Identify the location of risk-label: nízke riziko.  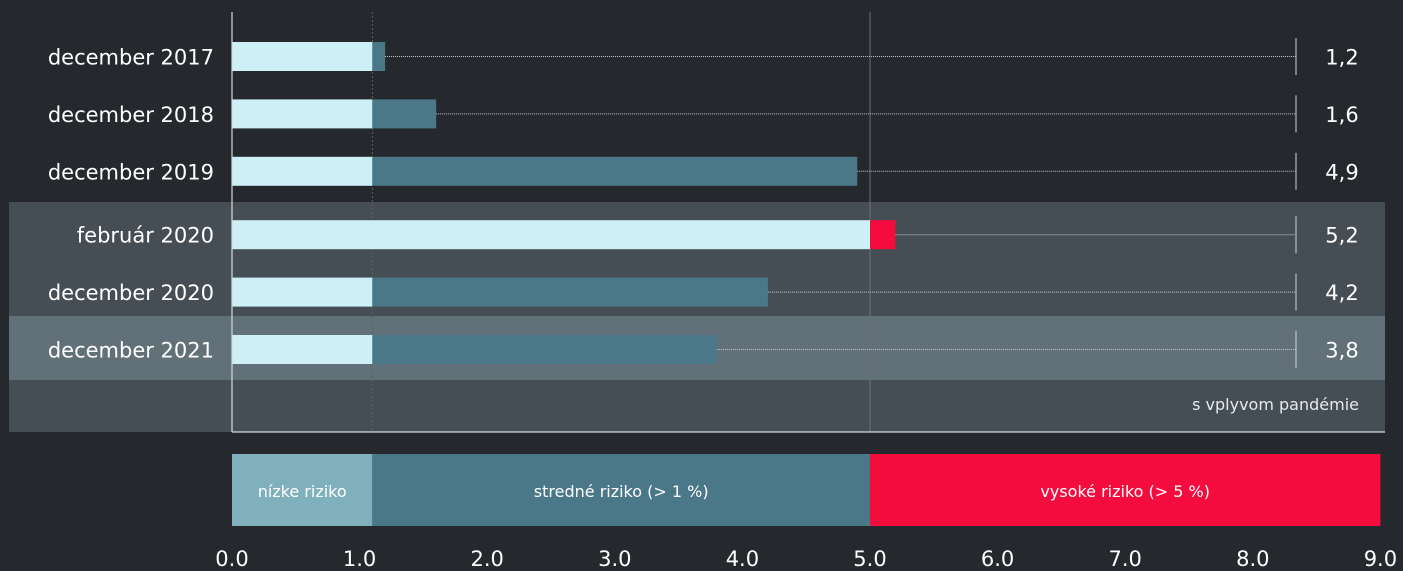
(302, 491).